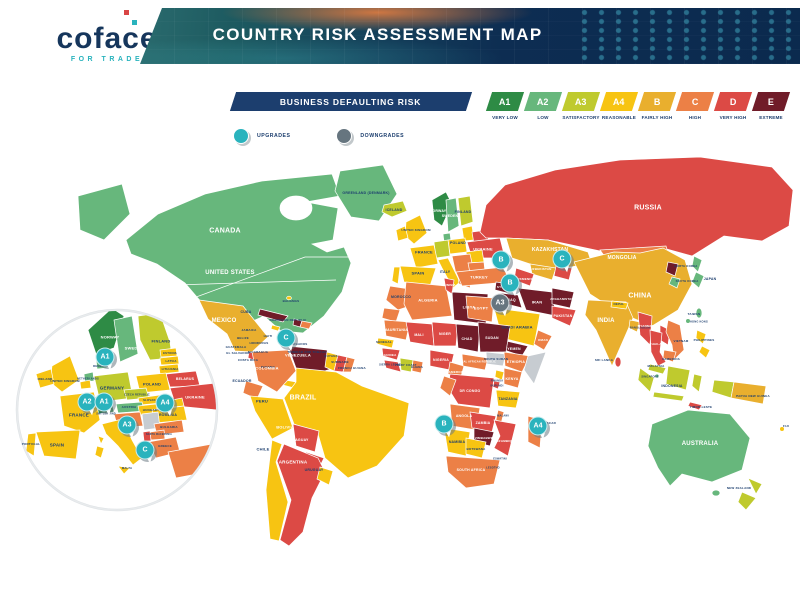  Describe the element at coordinates (385, 343) in the screenshot. I see `country-senegal` at that location.